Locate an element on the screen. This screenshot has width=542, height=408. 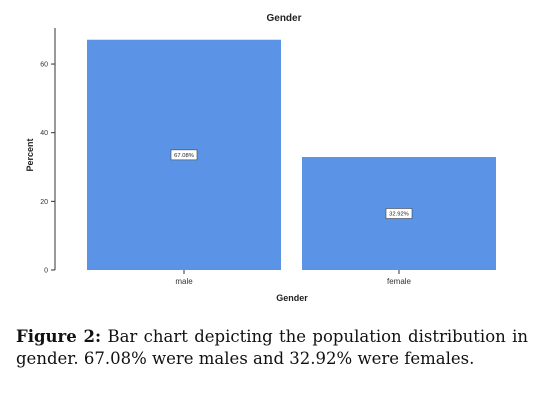
caption-label: Figure 2: is located at coordinates (59, 336).